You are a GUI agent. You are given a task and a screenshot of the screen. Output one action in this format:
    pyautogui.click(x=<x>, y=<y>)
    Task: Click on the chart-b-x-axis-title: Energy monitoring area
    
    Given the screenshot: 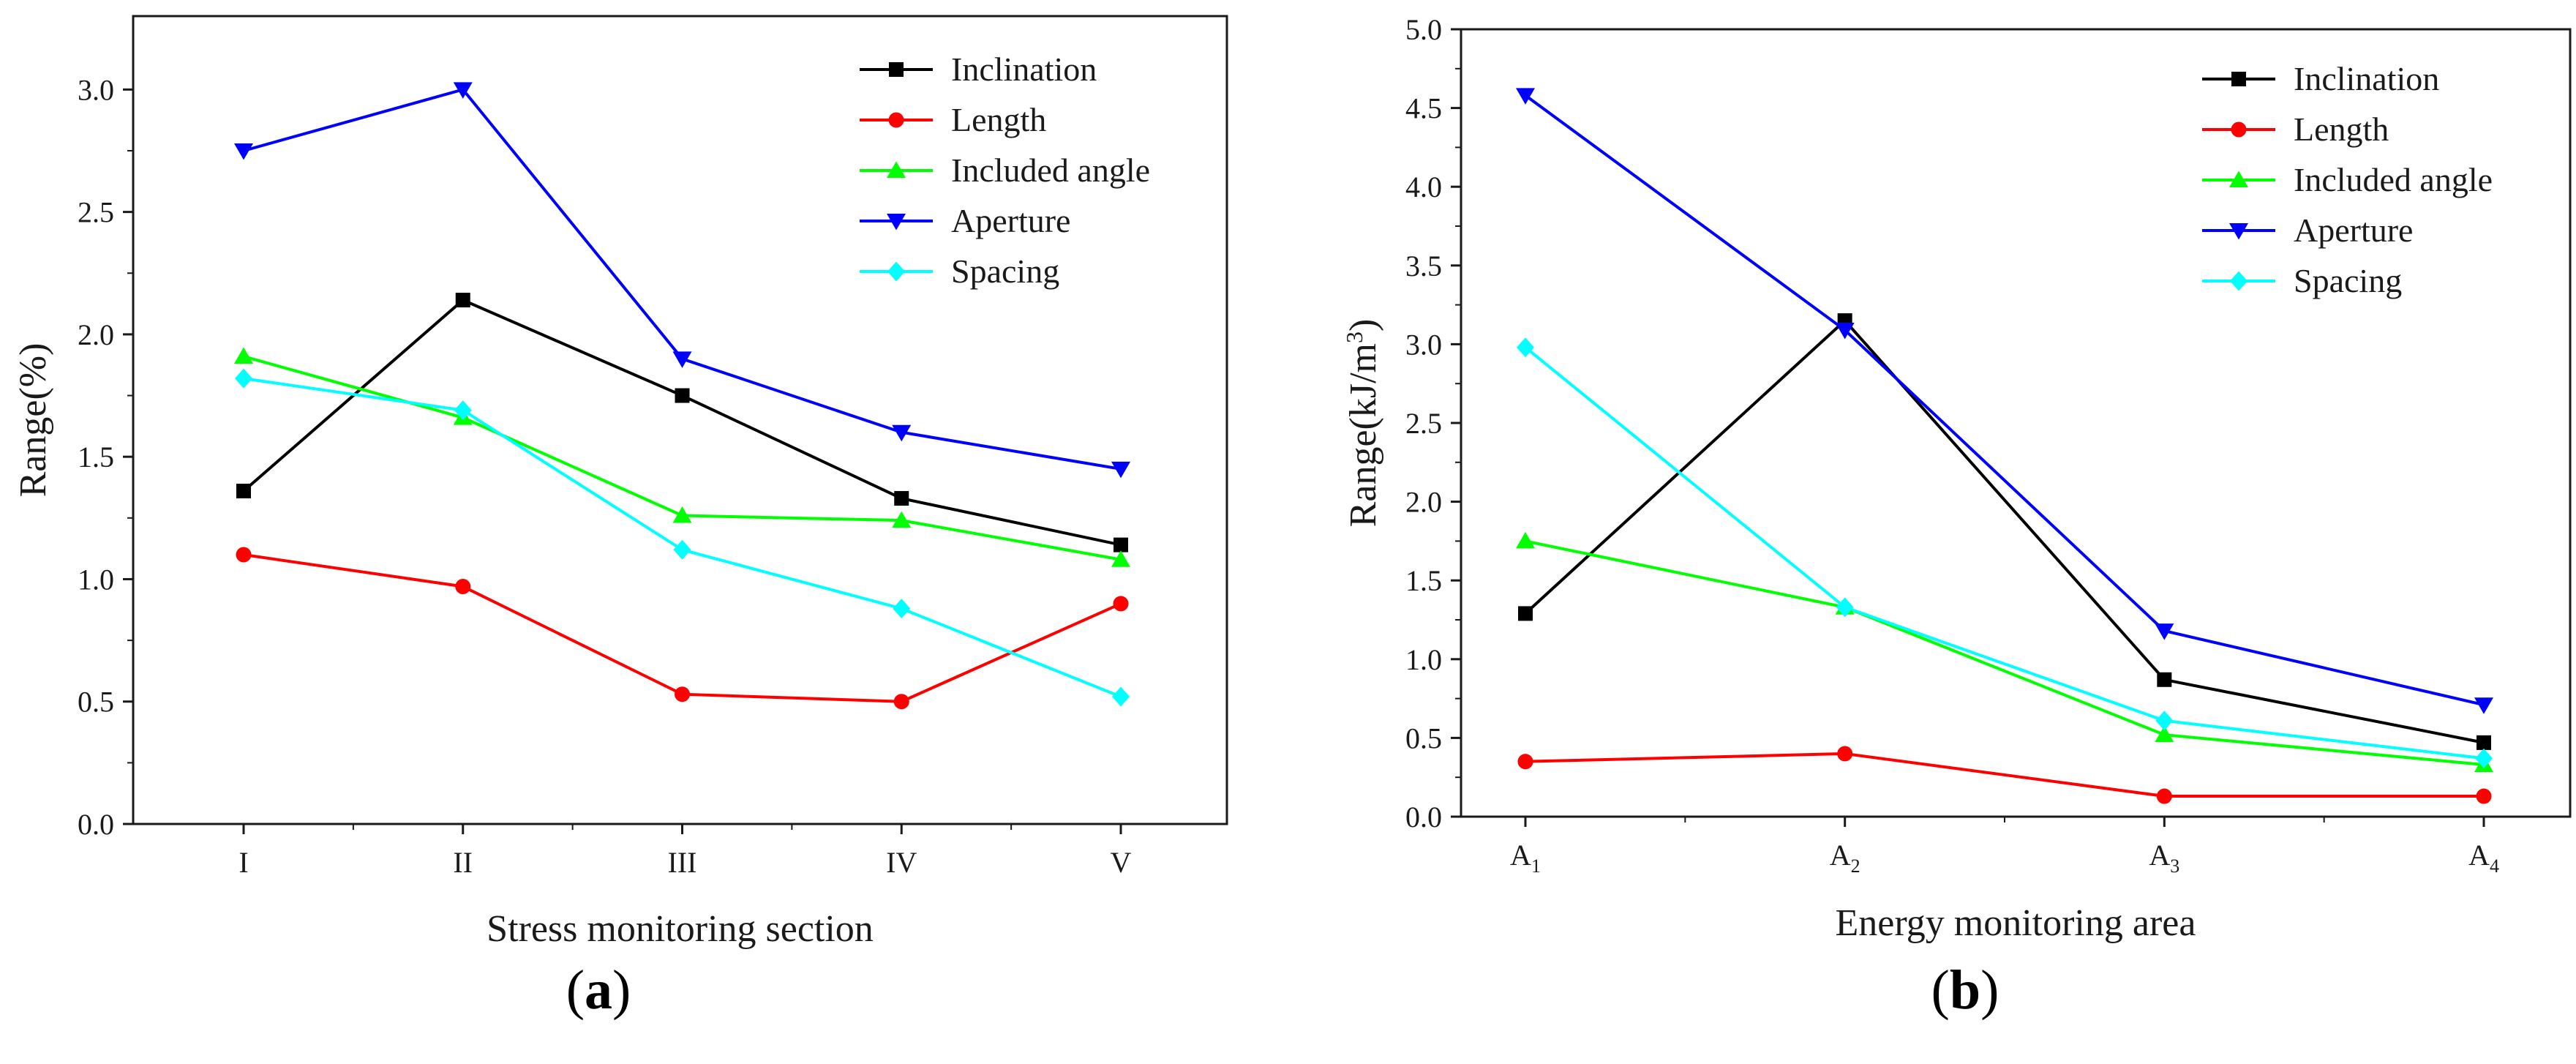 What is the action you would take?
    pyautogui.click(x=2016, y=923)
    